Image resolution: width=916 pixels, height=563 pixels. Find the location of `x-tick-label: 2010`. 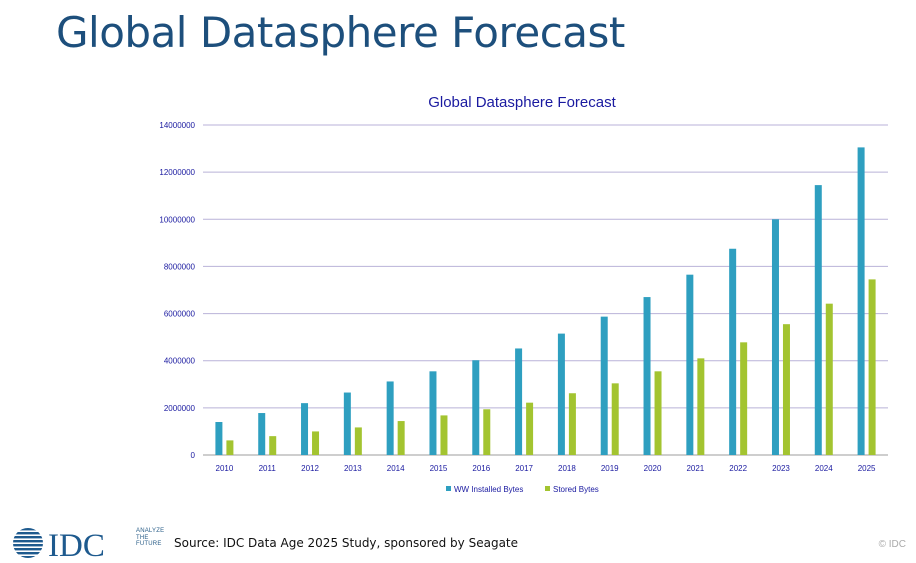

x-tick-label: 2010 is located at coordinates (225, 468).